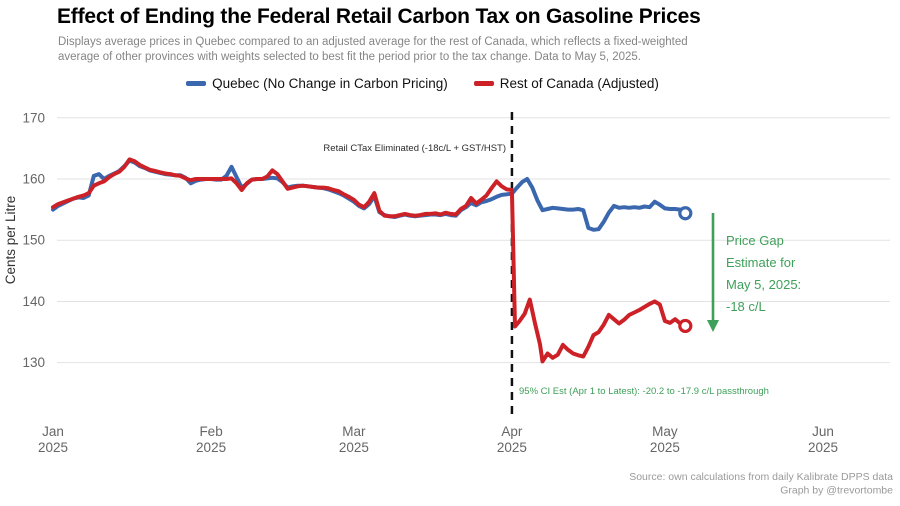 This screenshot has width=900, height=506. I want to click on gap-text-line-3: May 5, 2025:, so click(763, 284).